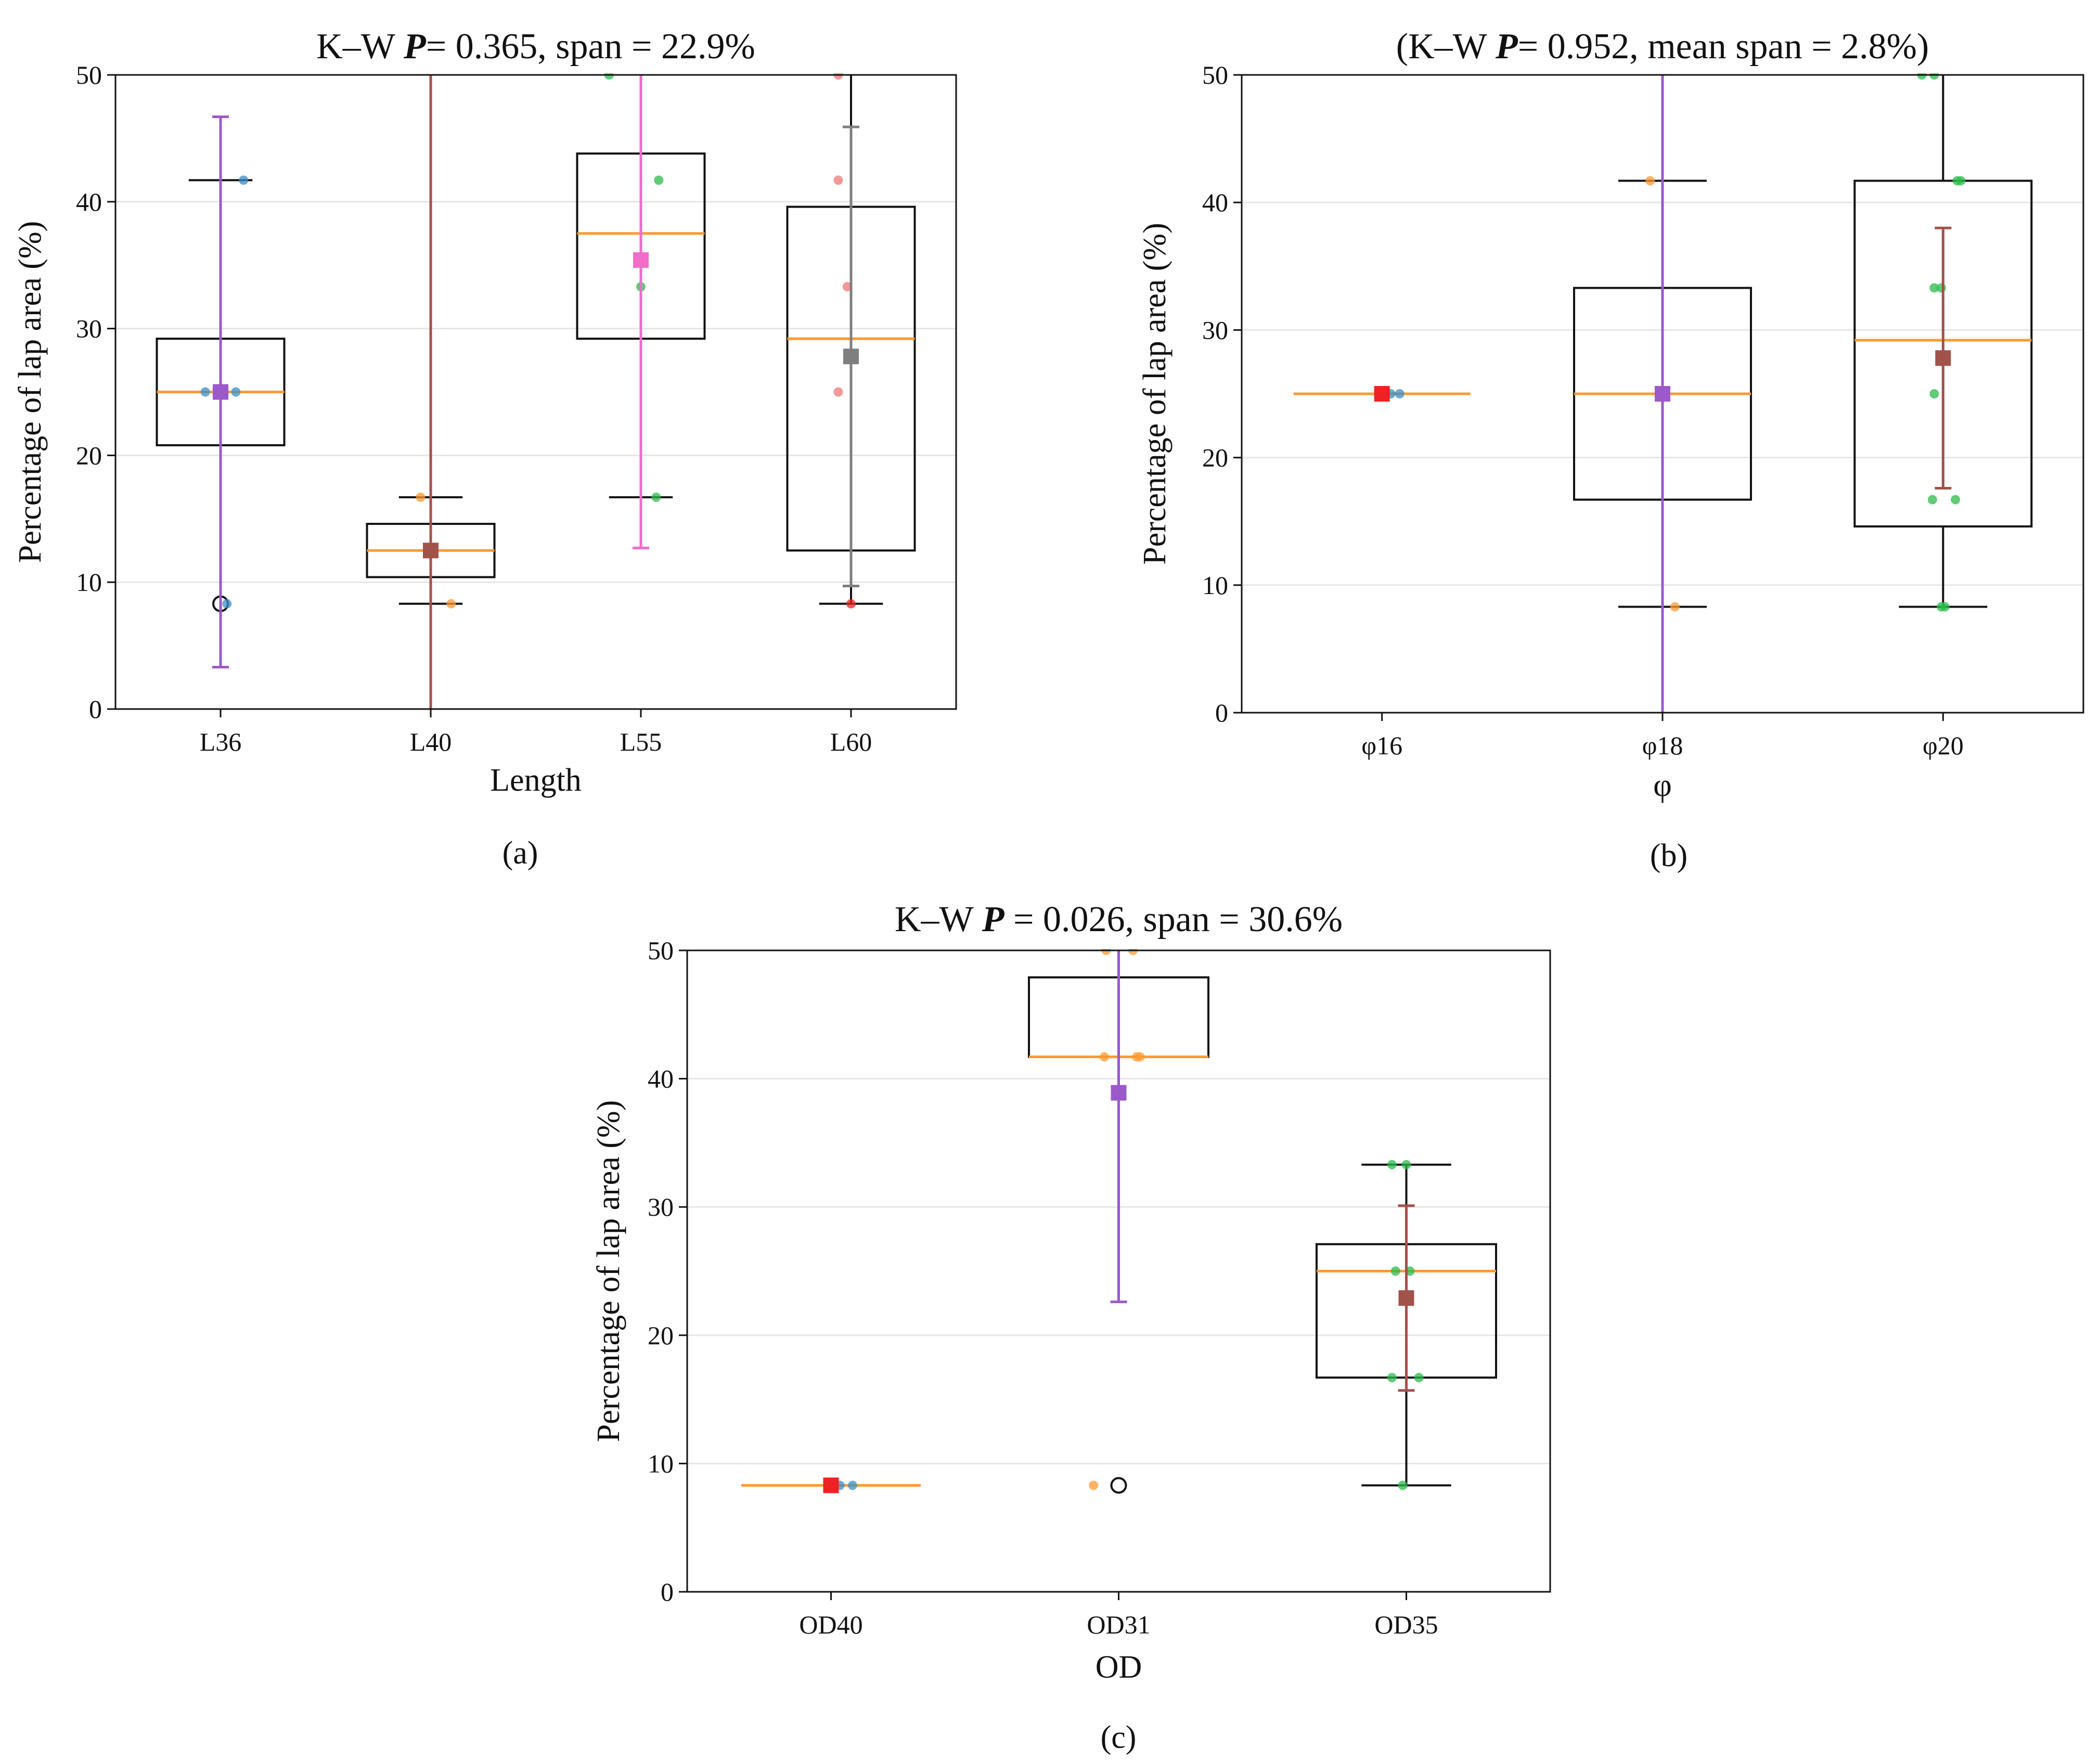 The height and width of the screenshot is (1764, 2100). I want to click on x-tick-label: L60, so click(851, 741).